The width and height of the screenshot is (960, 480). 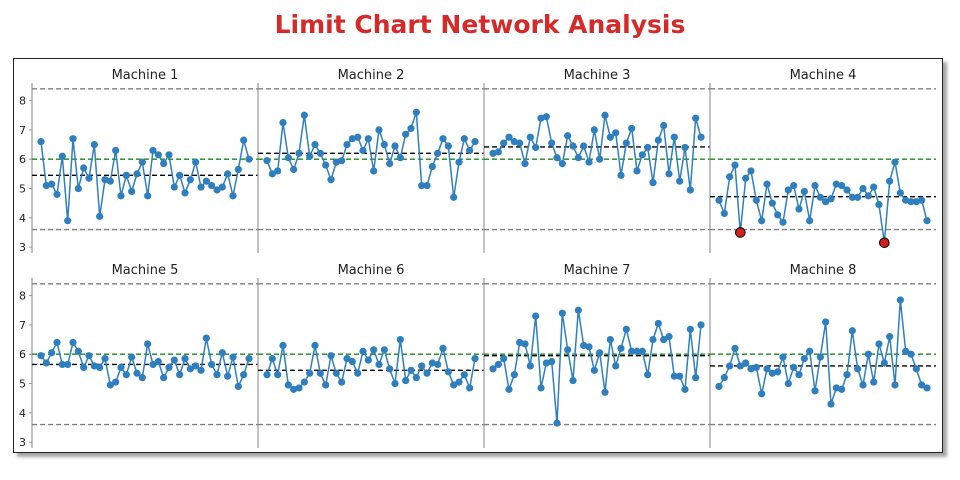 I want to click on panel-6: Machine 6, so click(x=370, y=355).